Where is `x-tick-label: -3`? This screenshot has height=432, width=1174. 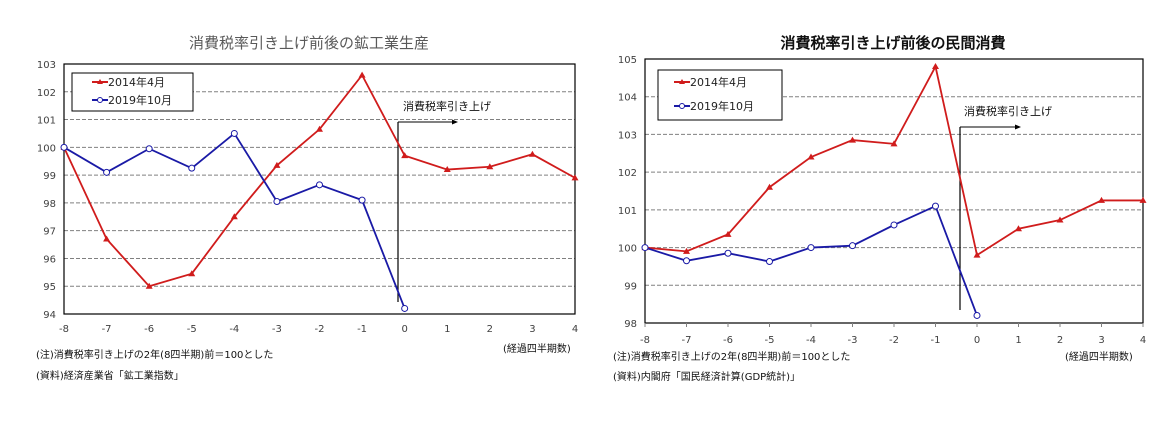
x-tick-label: -3 is located at coordinates (277, 329).